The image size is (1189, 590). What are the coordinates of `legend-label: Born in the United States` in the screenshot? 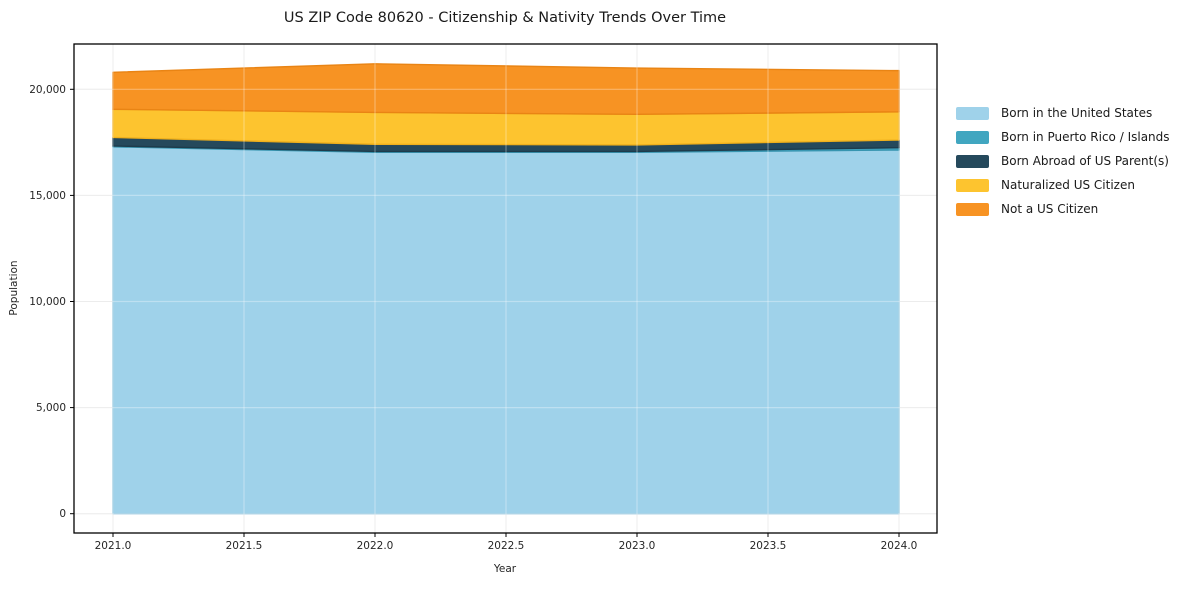 It's located at (1077, 113).